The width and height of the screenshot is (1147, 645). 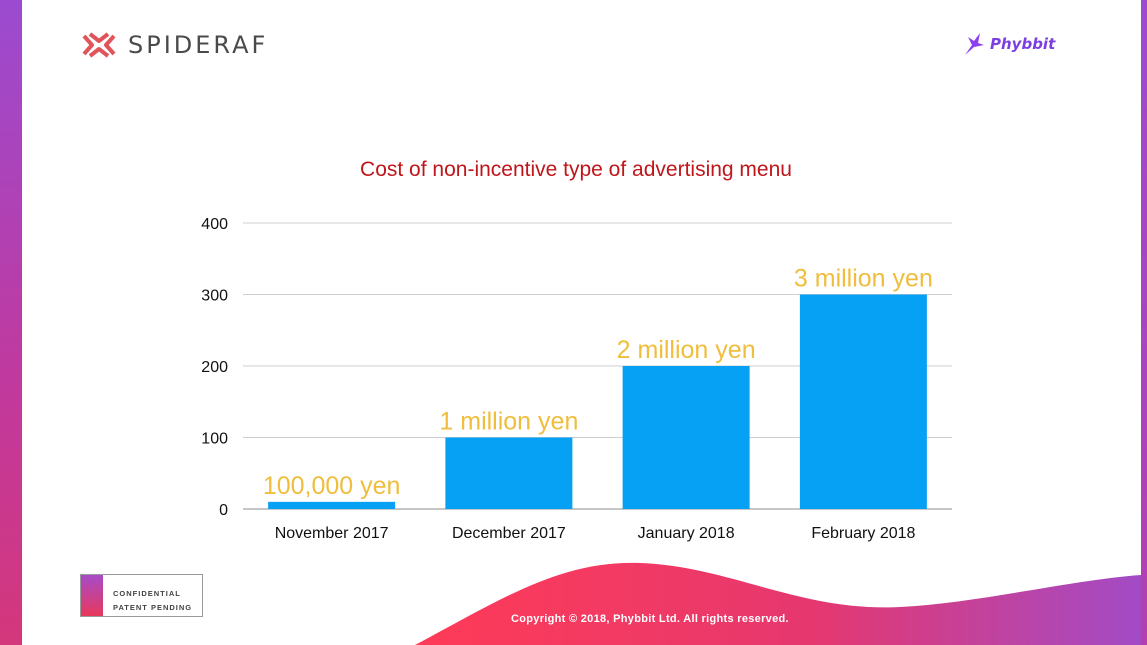 What do you see at coordinates (686, 350) in the screenshot?
I see `data-label: 2 million yen` at bounding box center [686, 350].